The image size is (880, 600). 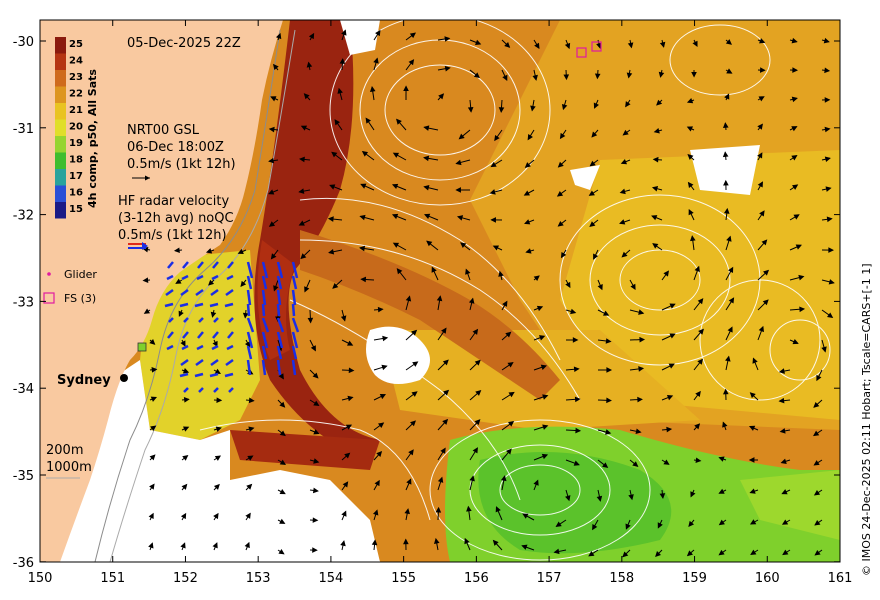 I want to click on x-tick-labels: 150 151 152 153 154 155 156 157 158 159 160 161, so click(x=440, y=578).